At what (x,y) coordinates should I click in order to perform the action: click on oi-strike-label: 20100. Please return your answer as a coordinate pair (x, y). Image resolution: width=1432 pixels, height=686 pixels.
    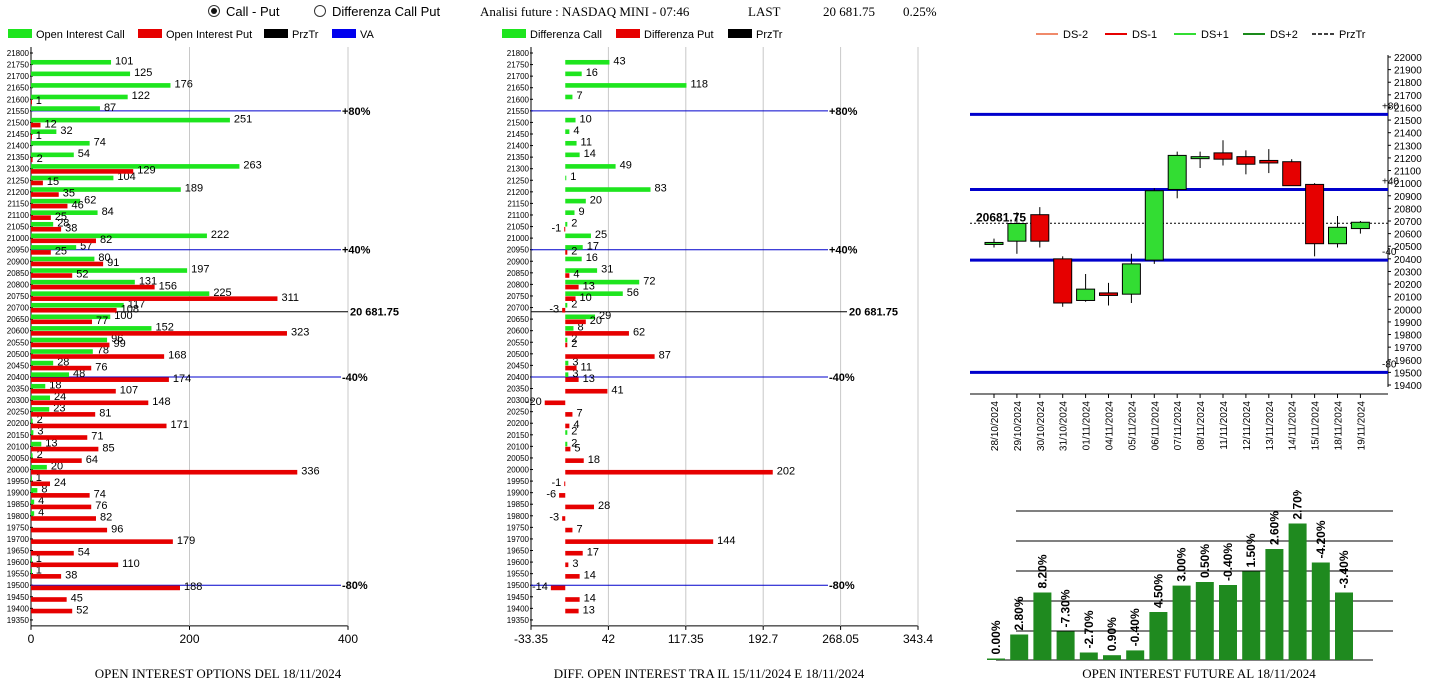
    Looking at the image, I should click on (18, 446).